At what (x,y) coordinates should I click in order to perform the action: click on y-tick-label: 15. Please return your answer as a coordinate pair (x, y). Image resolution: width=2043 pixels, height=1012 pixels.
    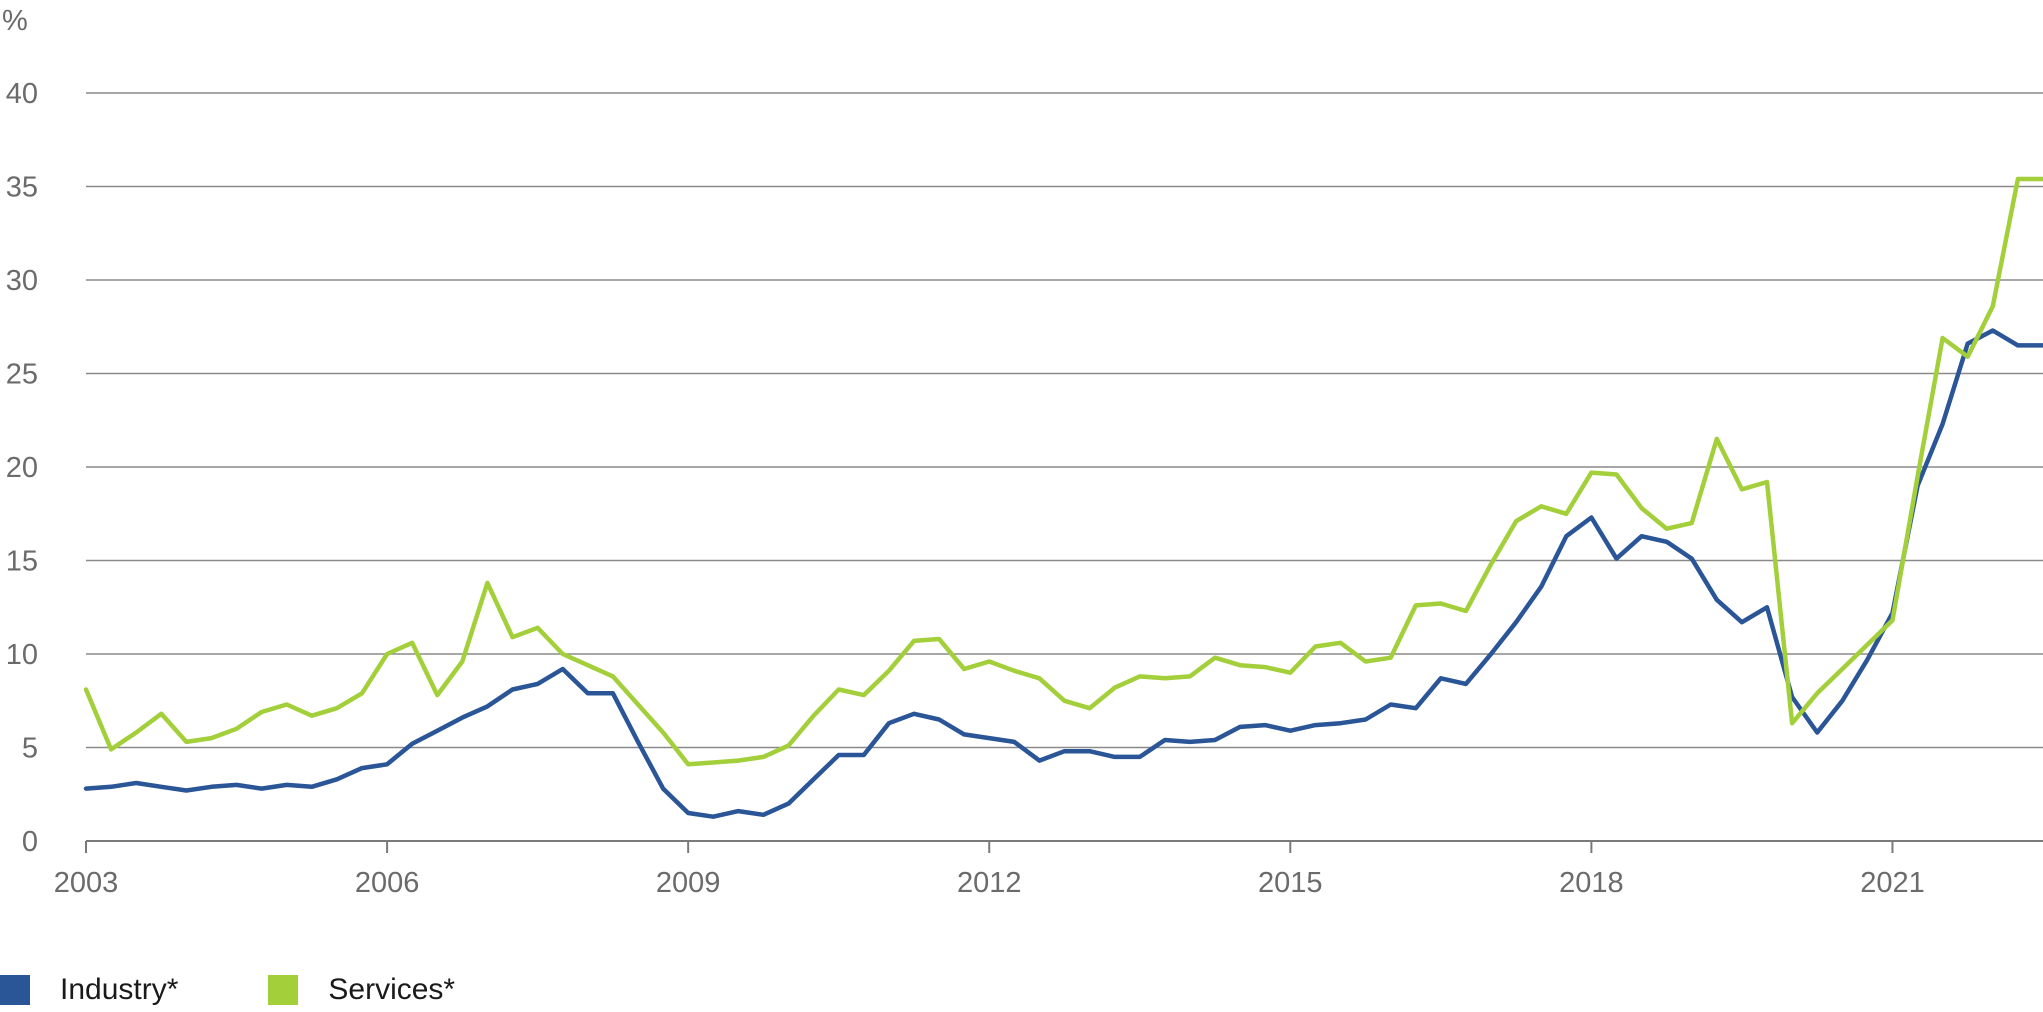
    Looking at the image, I should click on (22, 562).